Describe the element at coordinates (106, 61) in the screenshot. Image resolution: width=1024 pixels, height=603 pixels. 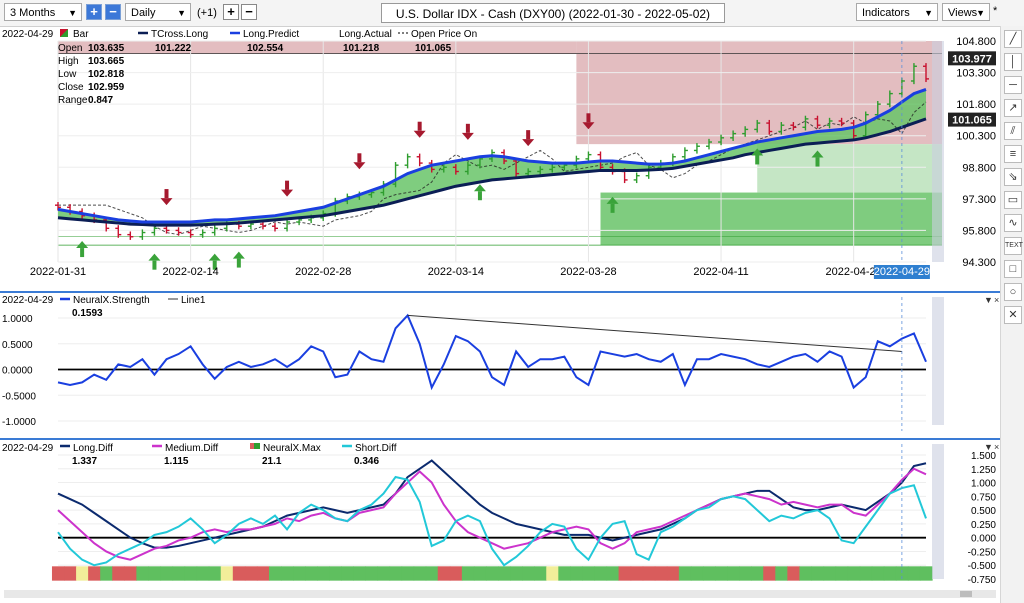
I see `ohlc-value: 103.665` at that location.